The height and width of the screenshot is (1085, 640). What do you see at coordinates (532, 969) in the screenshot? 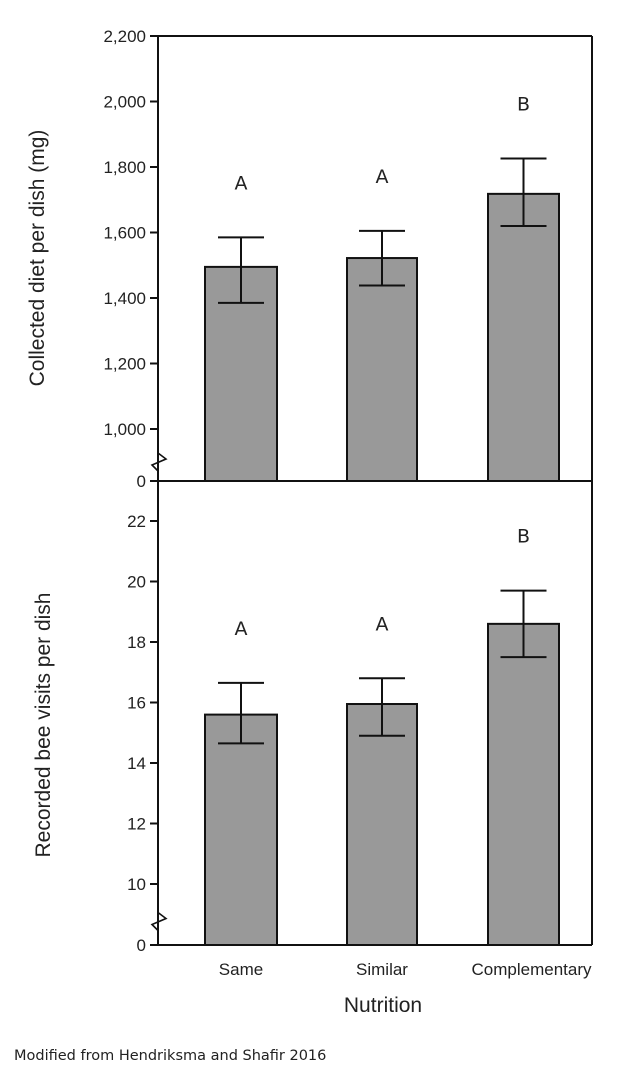
I see `x-tick-label: Complementary` at bounding box center [532, 969].